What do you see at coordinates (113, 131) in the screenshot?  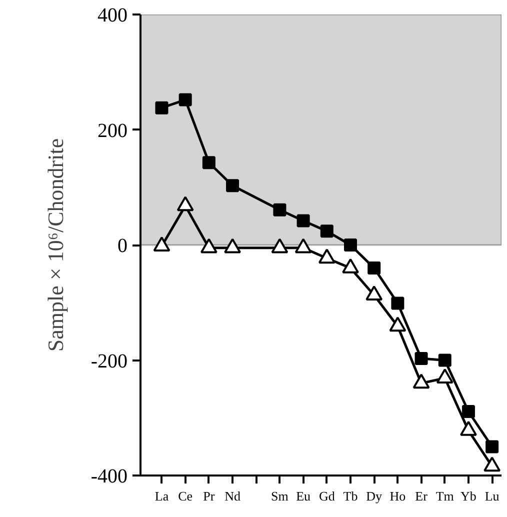 I see `y-tick-label: 200` at bounding box center [113, 131].